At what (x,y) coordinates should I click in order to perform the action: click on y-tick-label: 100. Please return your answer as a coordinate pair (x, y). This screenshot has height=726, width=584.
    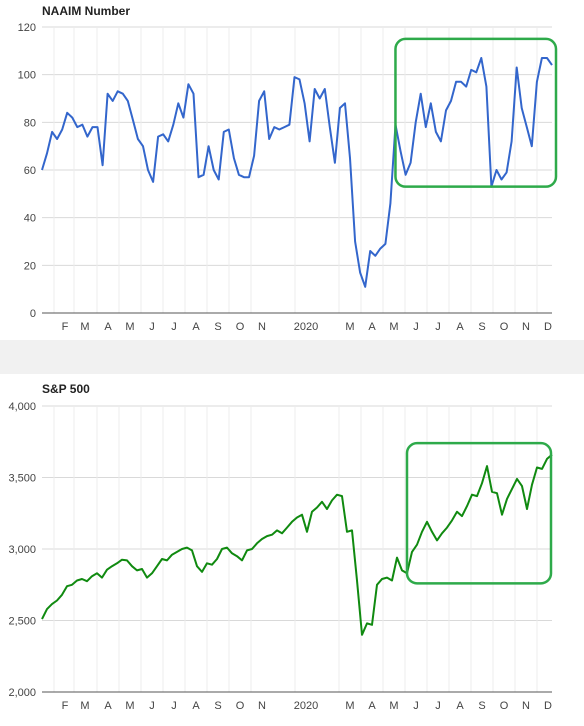
    Looking at the image, I should click on (27, 76).